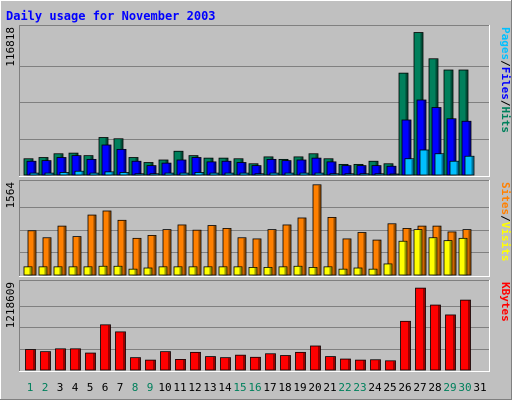 The image size is (512, 400). I want to click on x-tick-label-2: 2, so click(45, 387).